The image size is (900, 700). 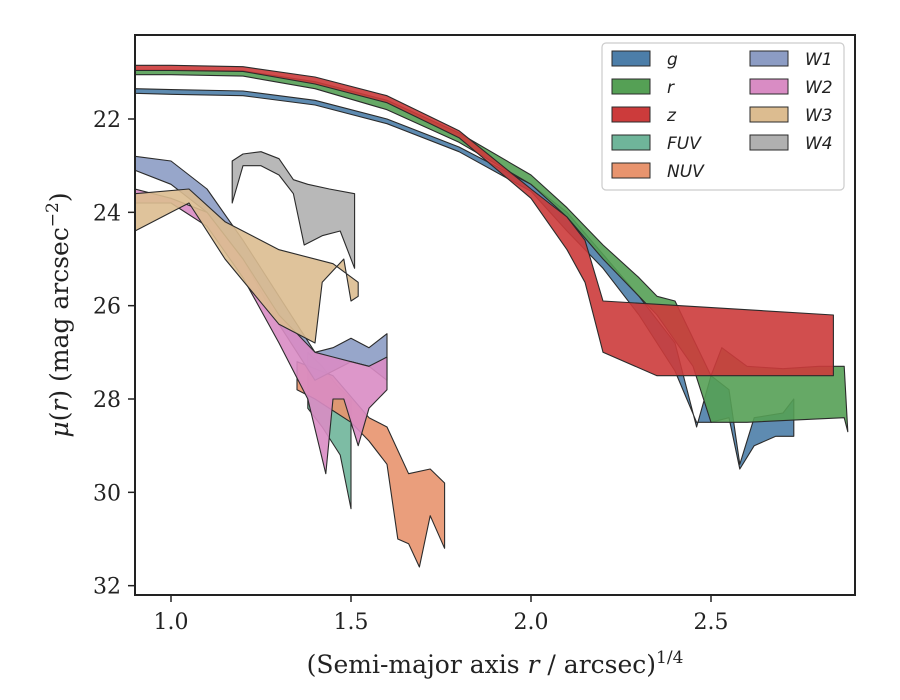 I want to click on x-tick-label: 2.0, so click(x=531, y=622).